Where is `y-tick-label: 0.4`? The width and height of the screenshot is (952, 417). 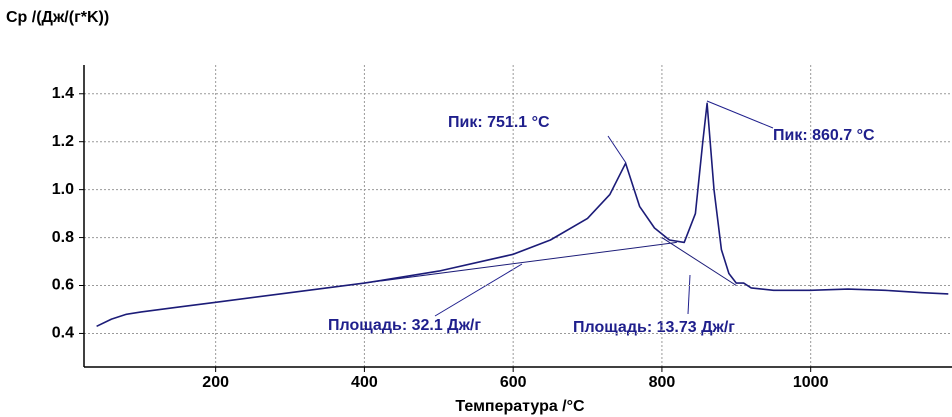
y-tick-label: 0.4 is located at coordinates (63, 333).